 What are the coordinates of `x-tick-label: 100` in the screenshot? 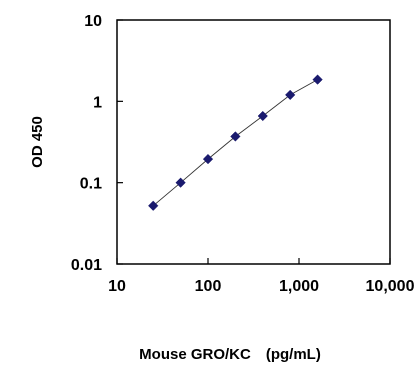 It's located at (208, 286).